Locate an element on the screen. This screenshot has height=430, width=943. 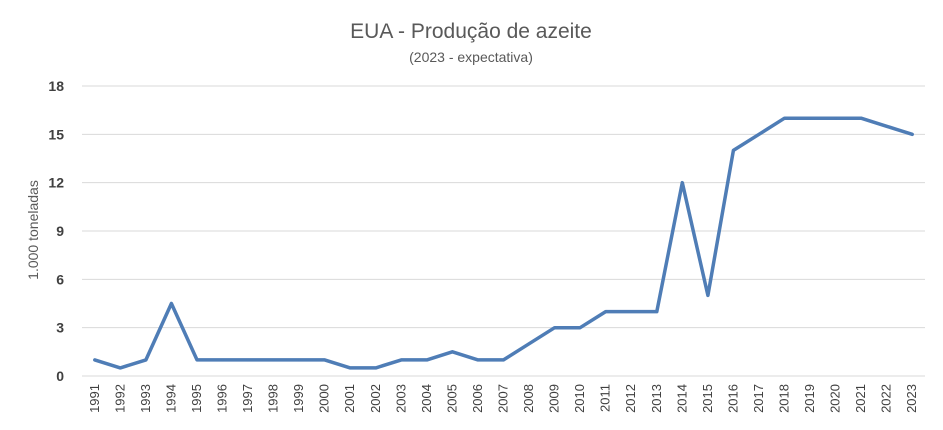
x-tick-label: 1997 is located at coordinates (247, 398).